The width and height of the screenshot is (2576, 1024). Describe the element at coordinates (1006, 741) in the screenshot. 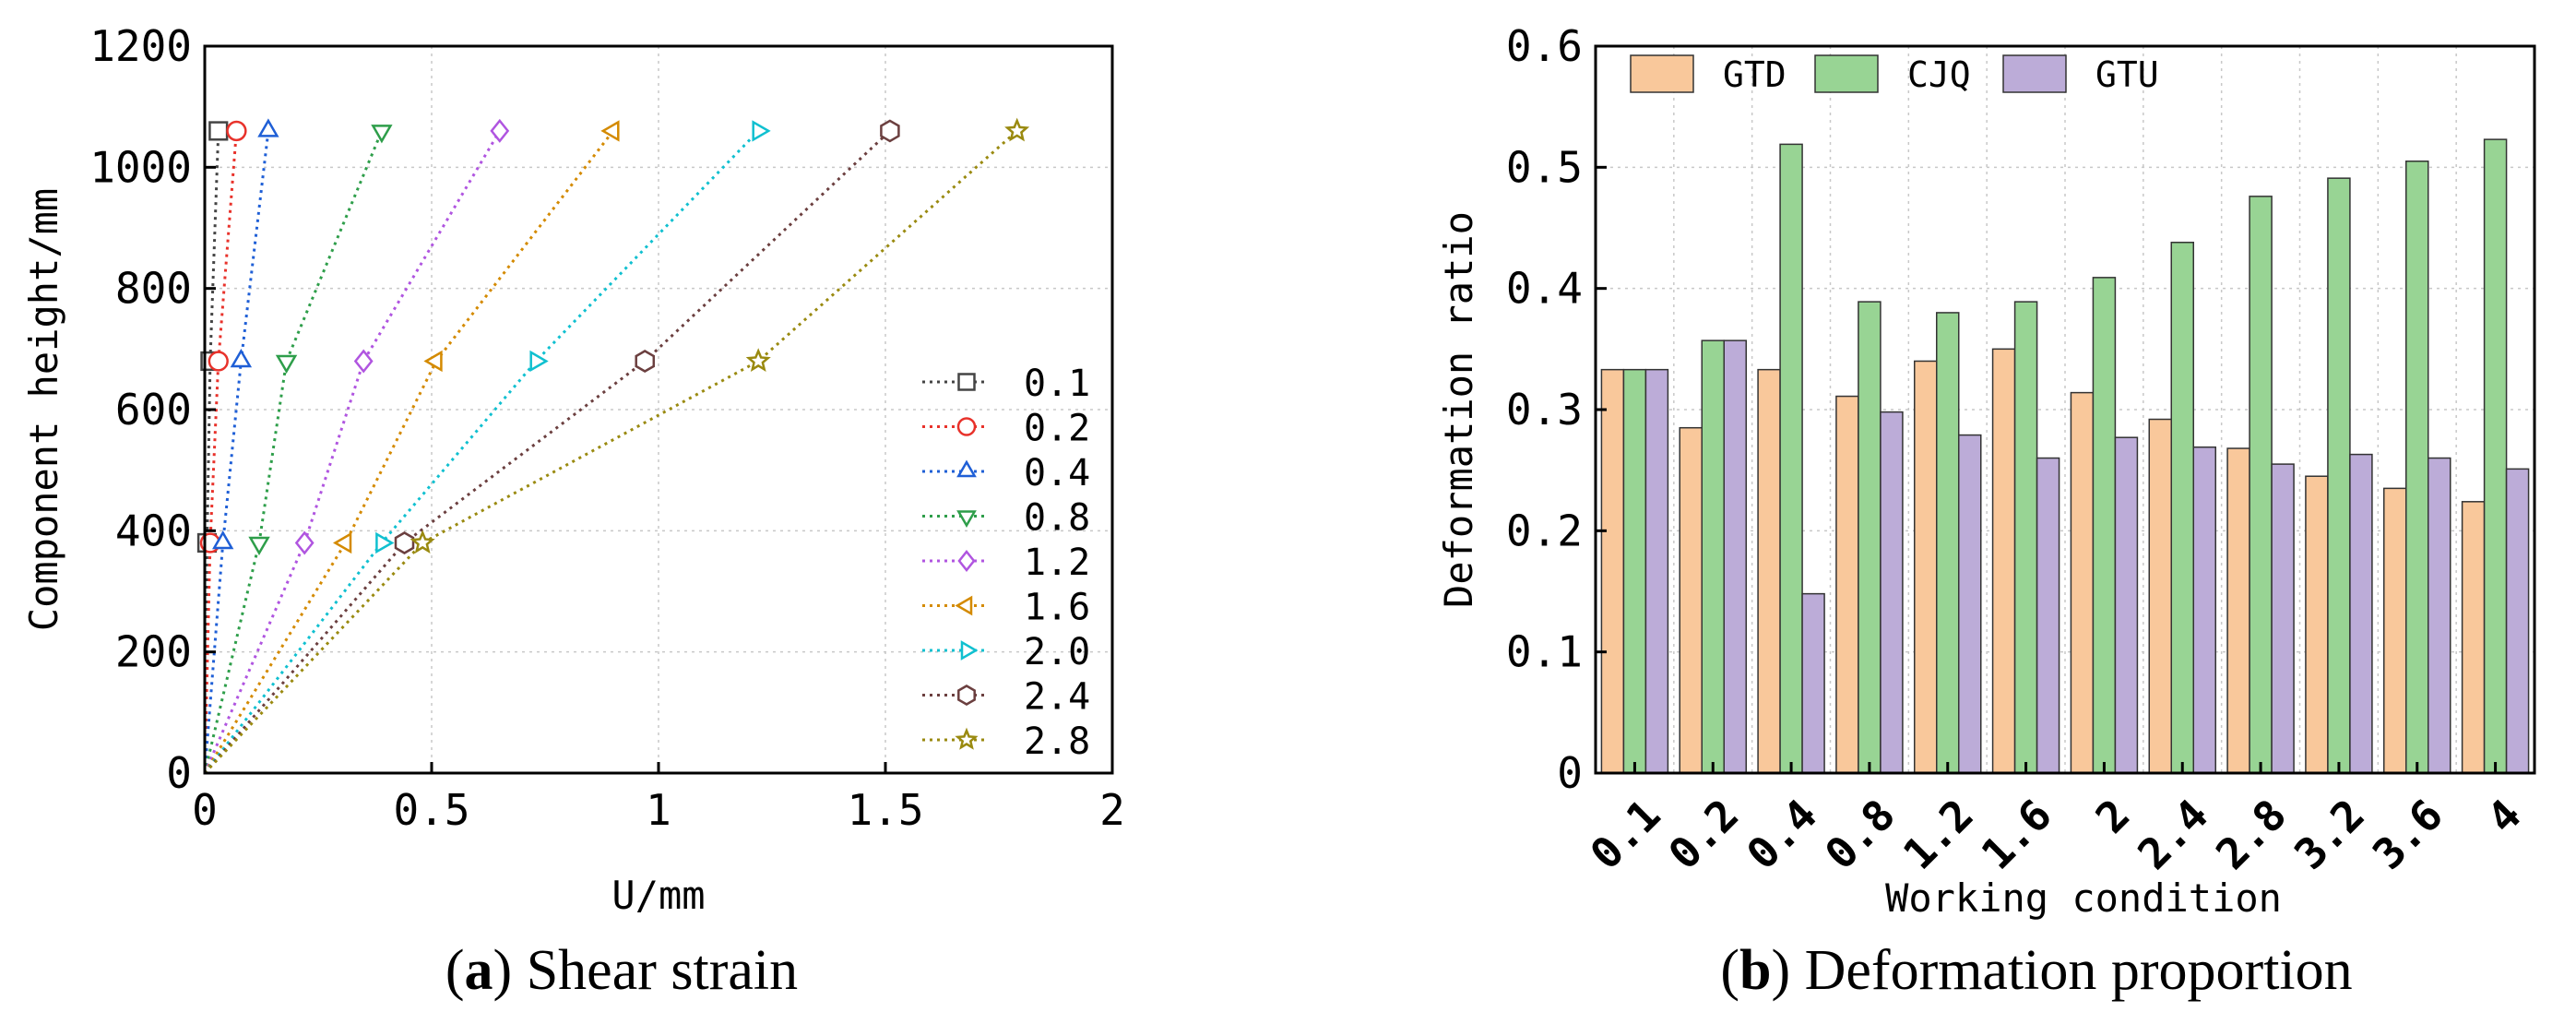

I see `legend-entry-2.8: 2.8` at that location.